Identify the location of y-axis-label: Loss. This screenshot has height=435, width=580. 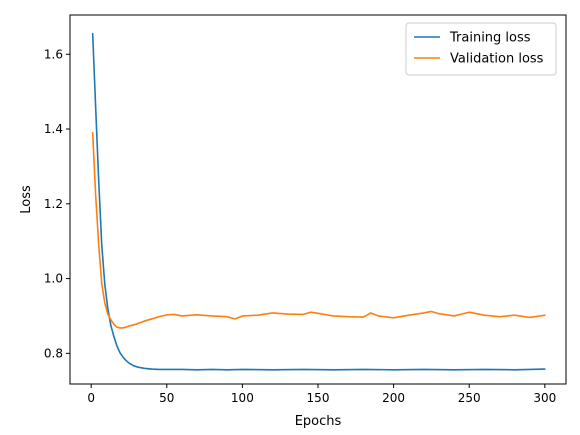
(26, 199).